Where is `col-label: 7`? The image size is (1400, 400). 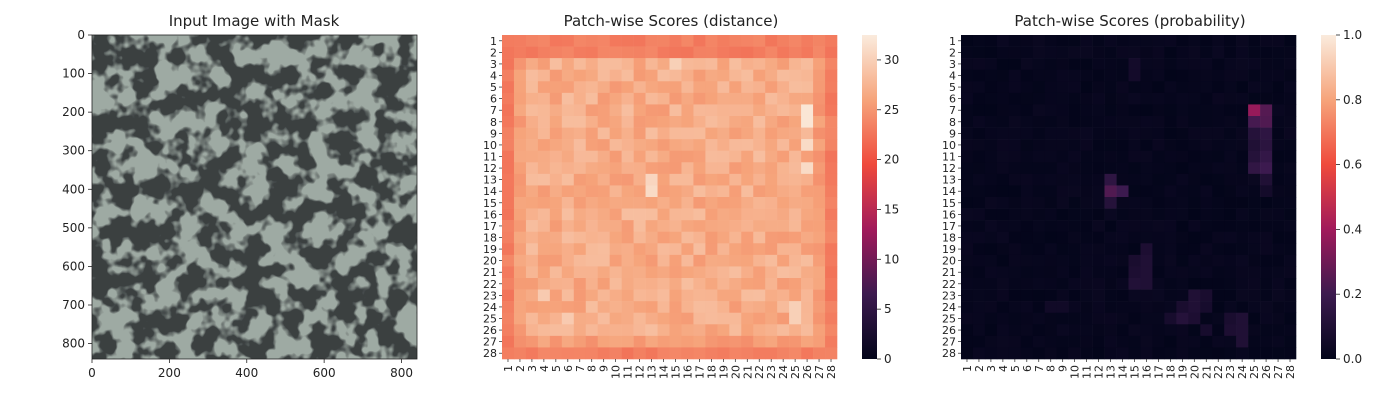 col-label: 7 is located at coordinates (1039, 368).